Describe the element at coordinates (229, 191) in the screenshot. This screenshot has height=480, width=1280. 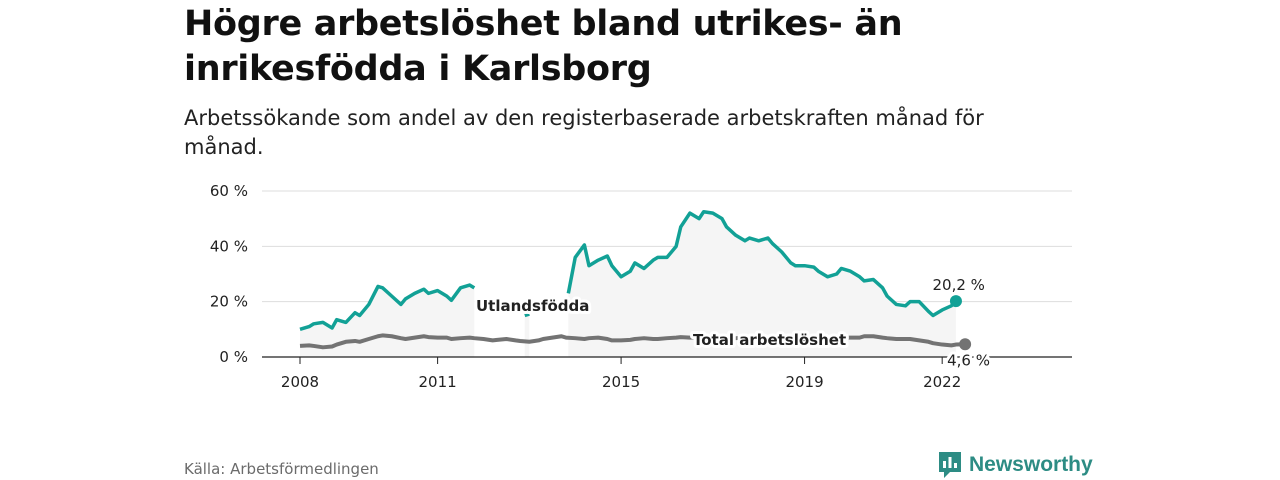
I see `y-tick-label: 60 %` at that location.